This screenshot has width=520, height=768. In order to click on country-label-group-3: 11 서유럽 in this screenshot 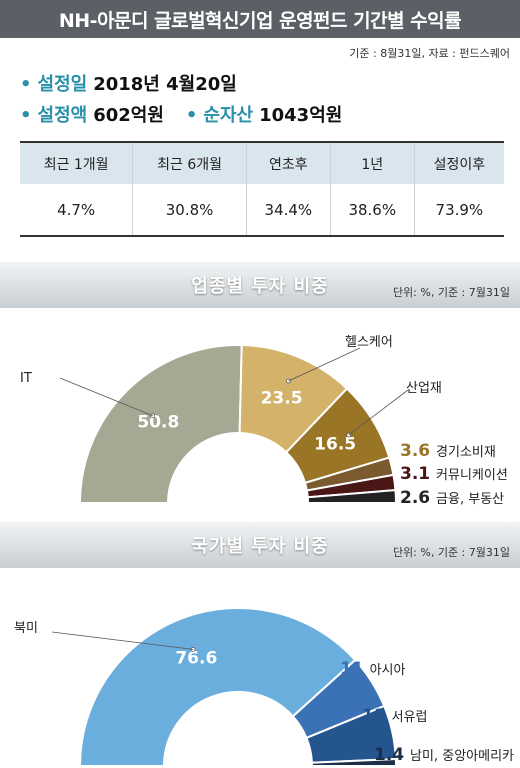, I will do `click(394, 716)`.